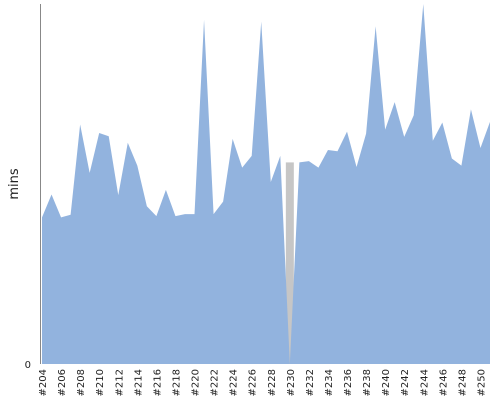 This screenshot has width=500, height=400. Describe the element at coordinates (14, 184) in the screenshot. I see `y-axis-label: mins` at that location.